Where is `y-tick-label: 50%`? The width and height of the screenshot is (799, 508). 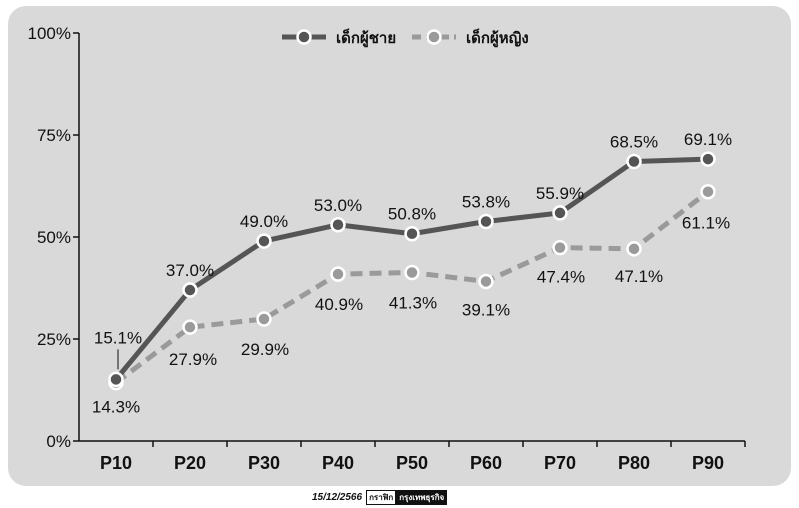 y-tick-label: 50% is located at coordinates (54, 237).